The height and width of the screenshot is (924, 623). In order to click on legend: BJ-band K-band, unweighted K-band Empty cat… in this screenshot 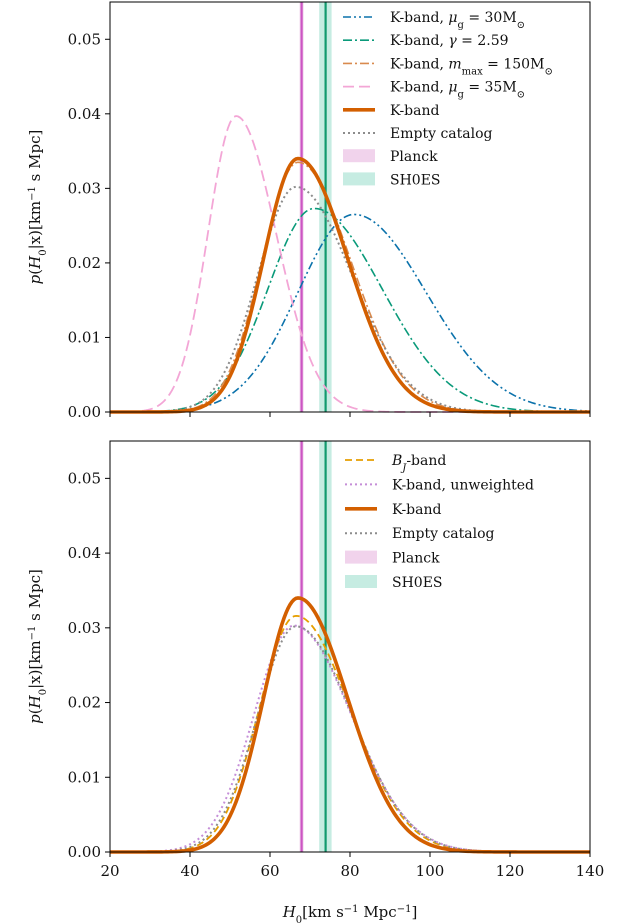, I will do `click(439, 522)`.